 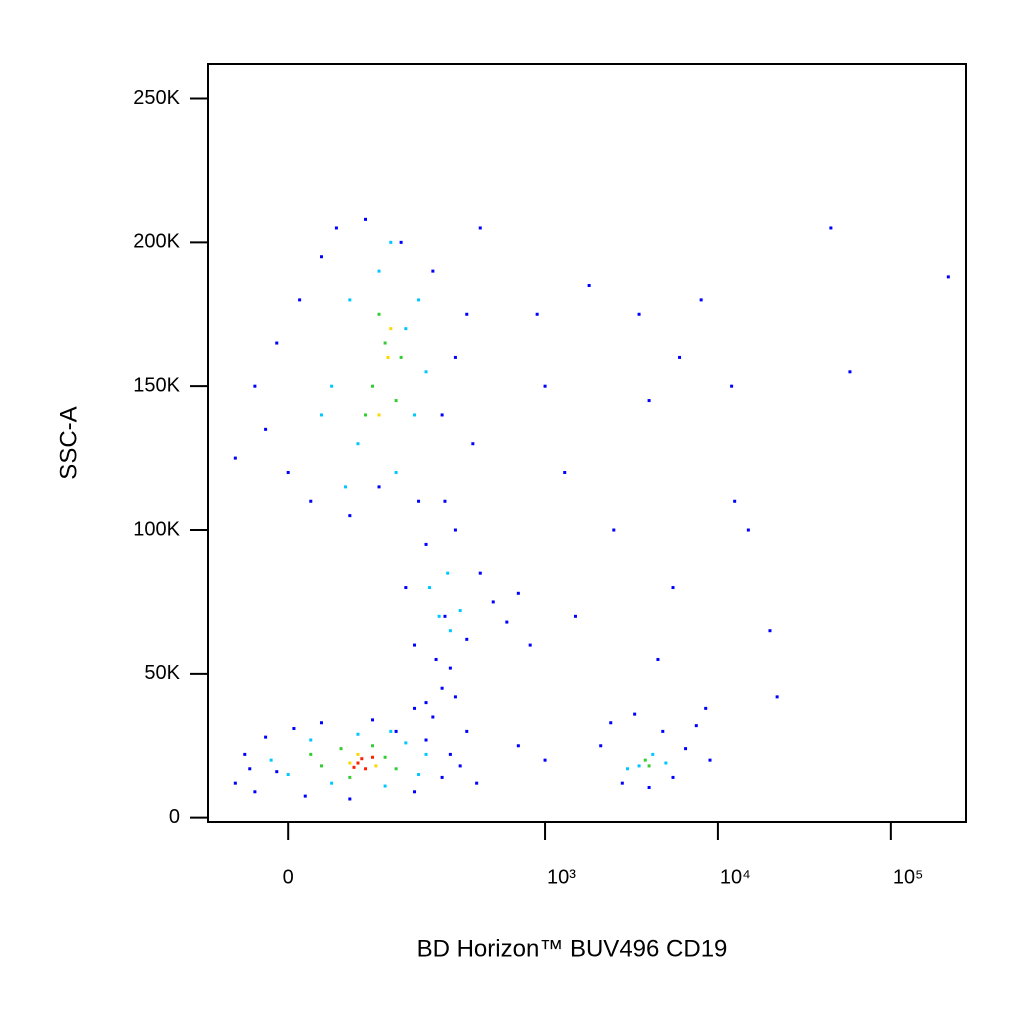 What do you see at coordinates (162, 673) in the screenshot?
I see `y-tick-label: 50K` at bounding box center [162, 673].